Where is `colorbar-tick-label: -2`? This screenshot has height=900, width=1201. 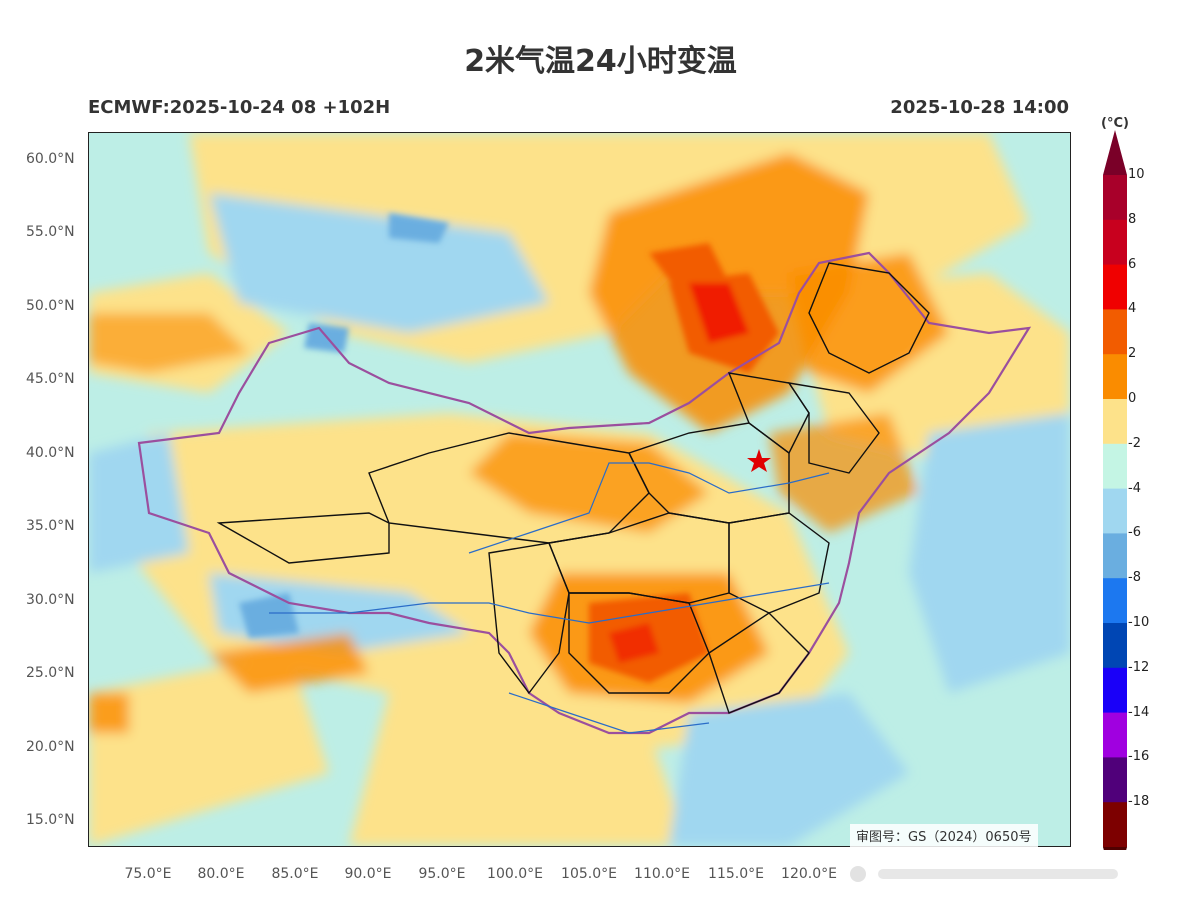 colorbar-tick-label: -2 is located at coordinates (1134, 443).